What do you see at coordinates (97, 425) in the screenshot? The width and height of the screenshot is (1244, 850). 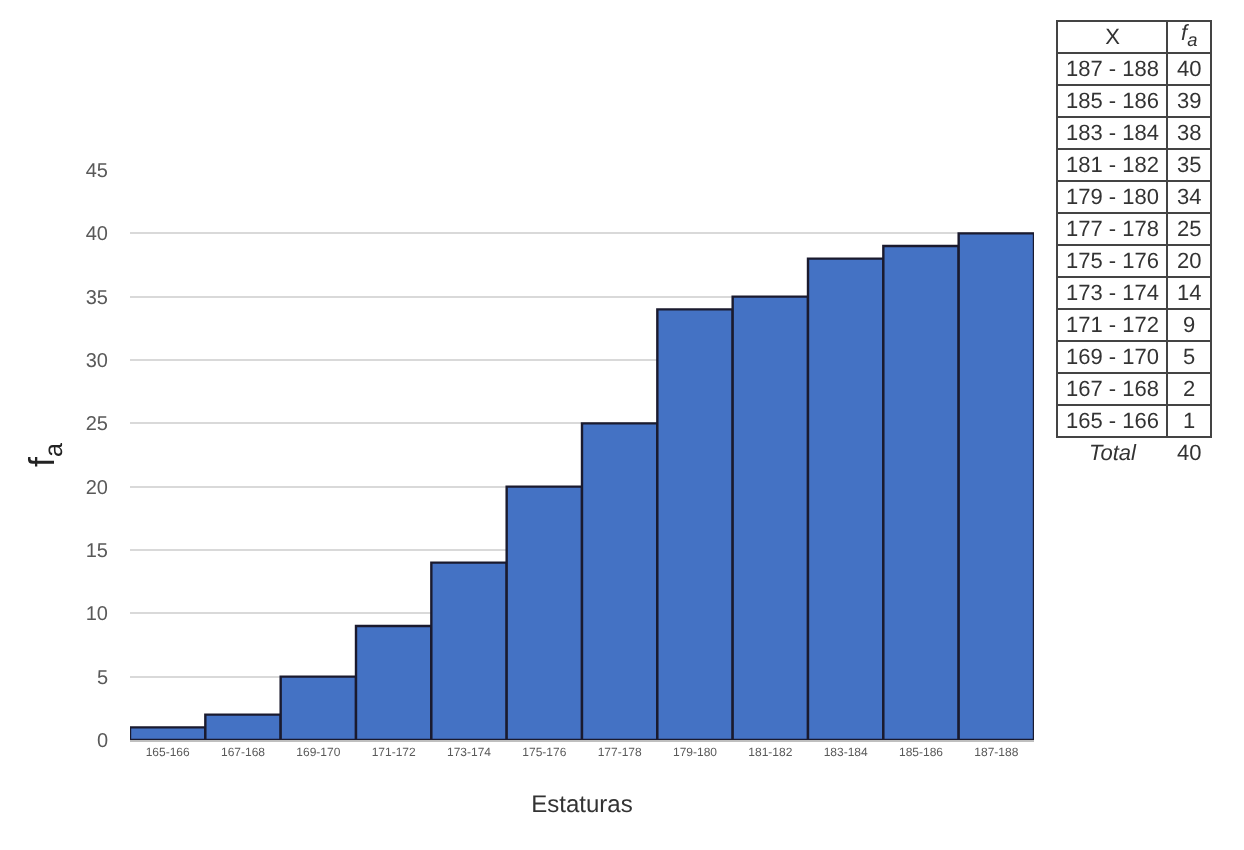 I see `y-tick-label: 25` at bounding box center [97, 425].